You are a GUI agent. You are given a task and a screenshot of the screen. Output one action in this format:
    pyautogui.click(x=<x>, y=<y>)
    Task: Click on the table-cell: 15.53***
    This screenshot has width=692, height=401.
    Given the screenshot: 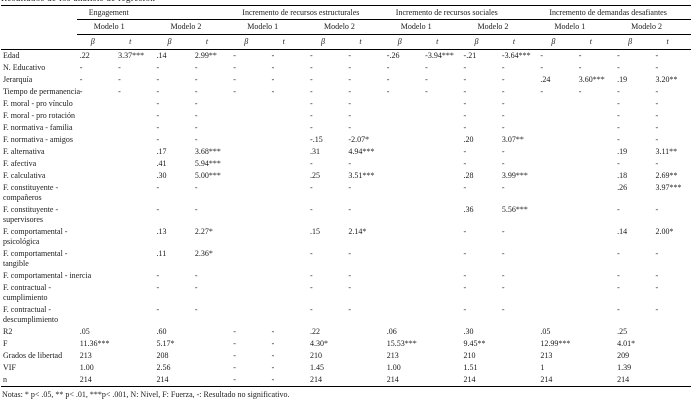 What is the action you would take?
    pyautogui.click(x=401, y=343)
    